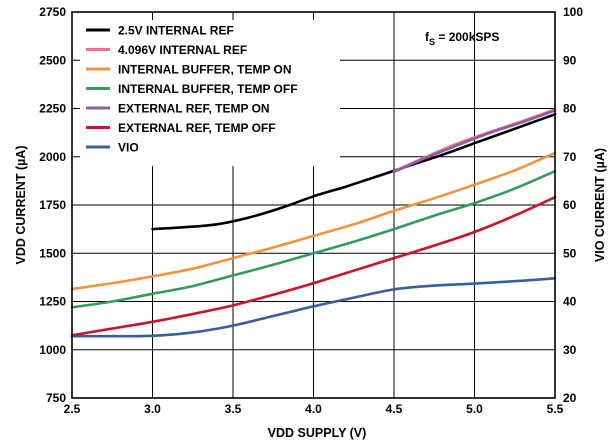  What do you see at coordinates (56, 398) in the screenshot?
I see `y-tick-label: 750` at bounding box center [56, 398].